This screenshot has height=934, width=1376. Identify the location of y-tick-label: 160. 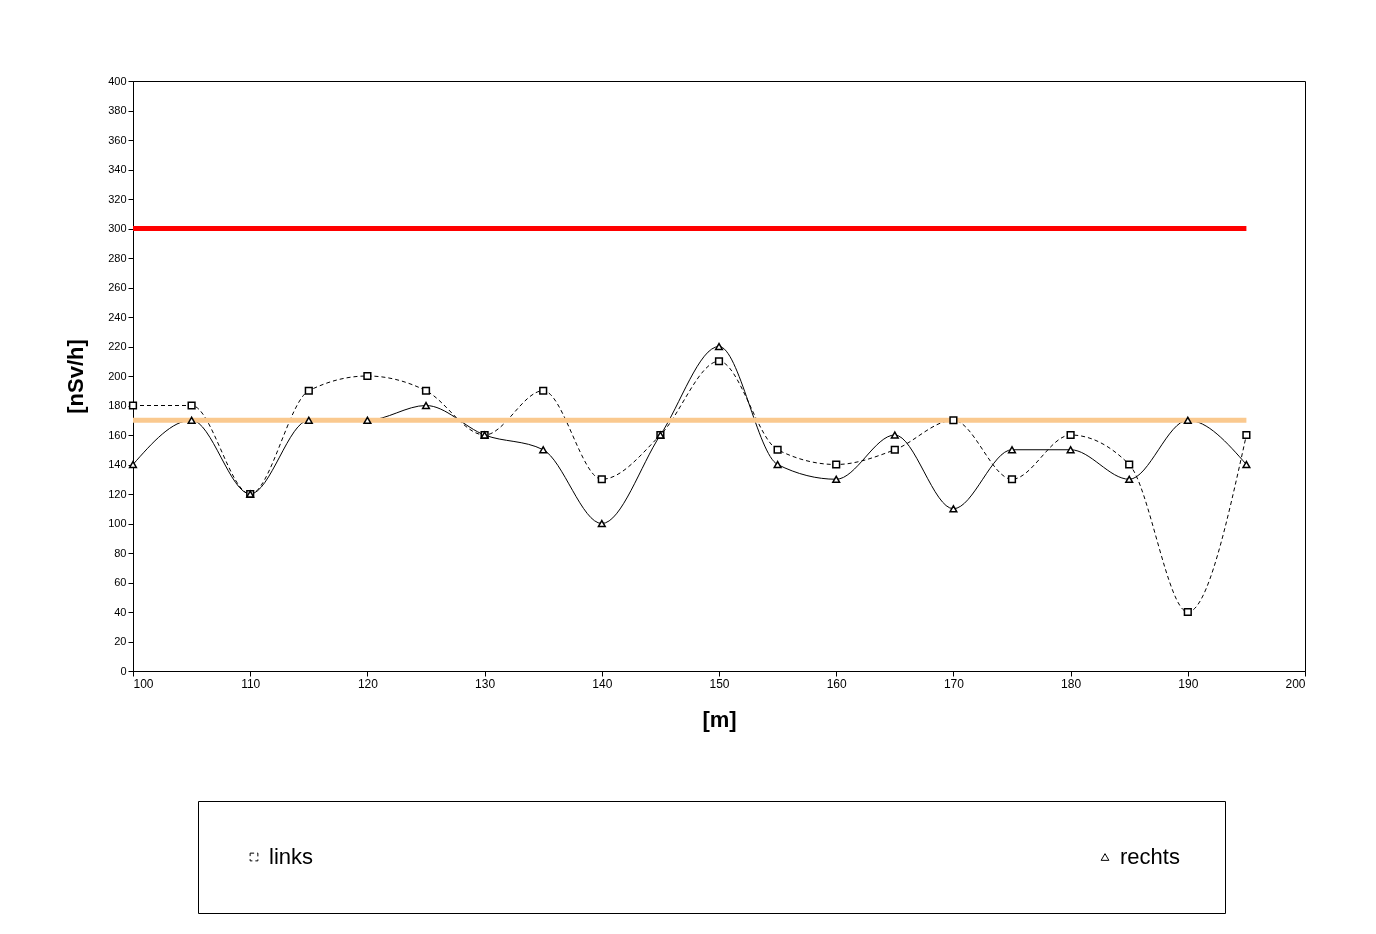
(117, 434).